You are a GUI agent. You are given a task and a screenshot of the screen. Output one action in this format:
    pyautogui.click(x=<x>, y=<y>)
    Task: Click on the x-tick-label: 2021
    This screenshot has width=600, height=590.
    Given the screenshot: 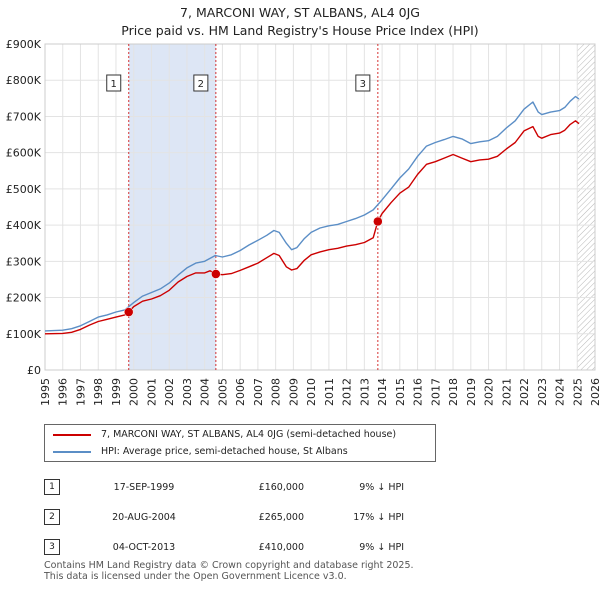 What is the action you would take?
    pyautogui.click(x=506, y=392)
    